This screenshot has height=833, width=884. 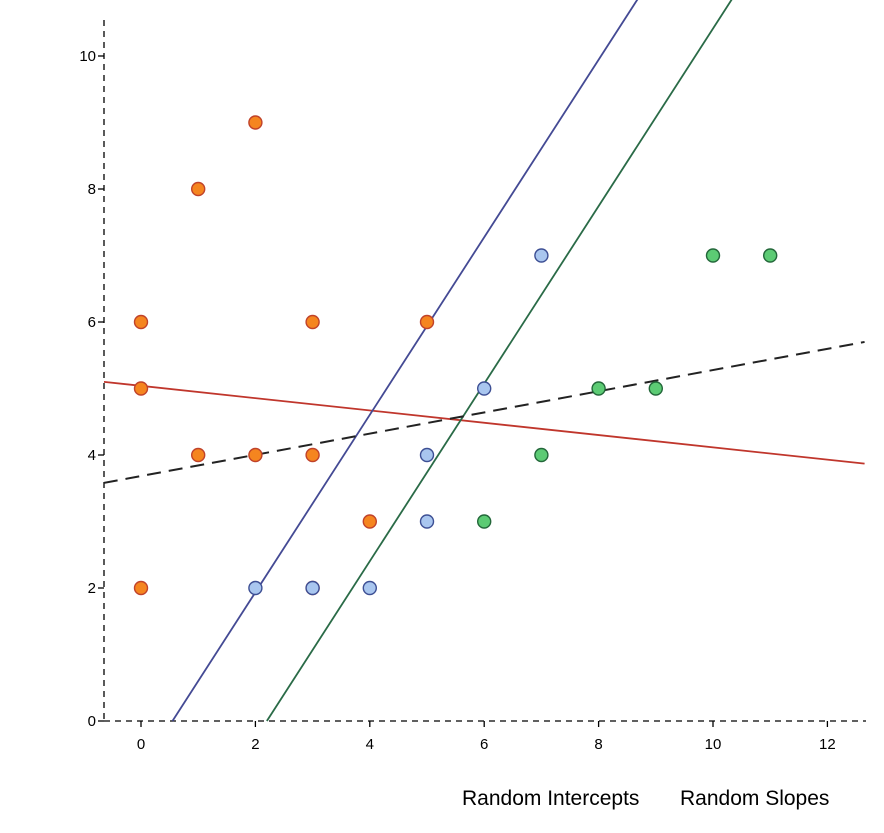 I want to click on x-tick-label: 4, so click(x=370, y=744).